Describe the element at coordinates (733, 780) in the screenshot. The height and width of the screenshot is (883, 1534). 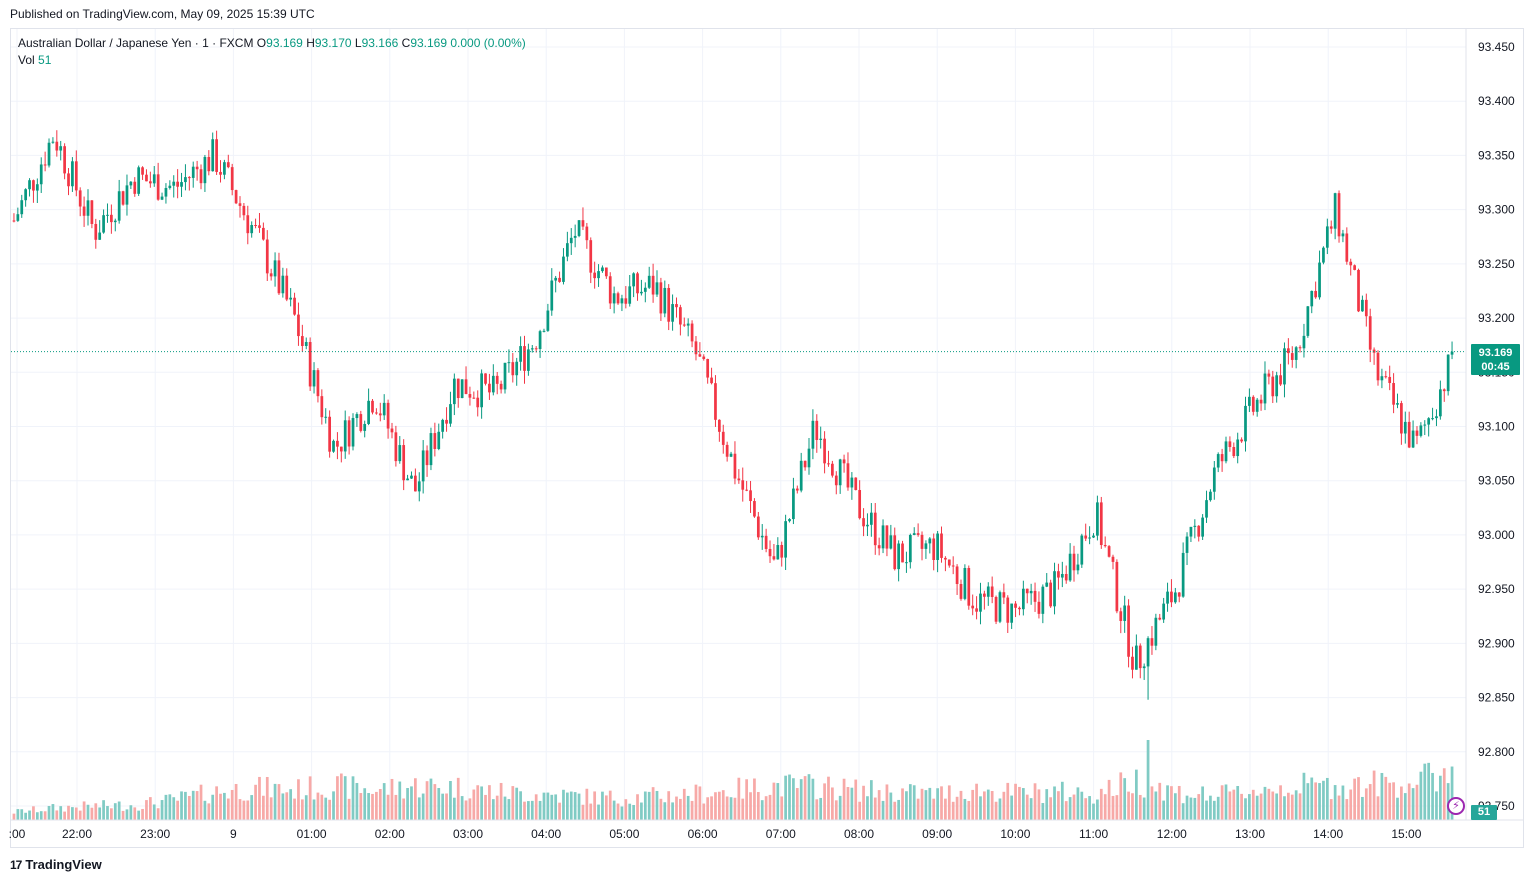
I see `volume-bars` at that location.